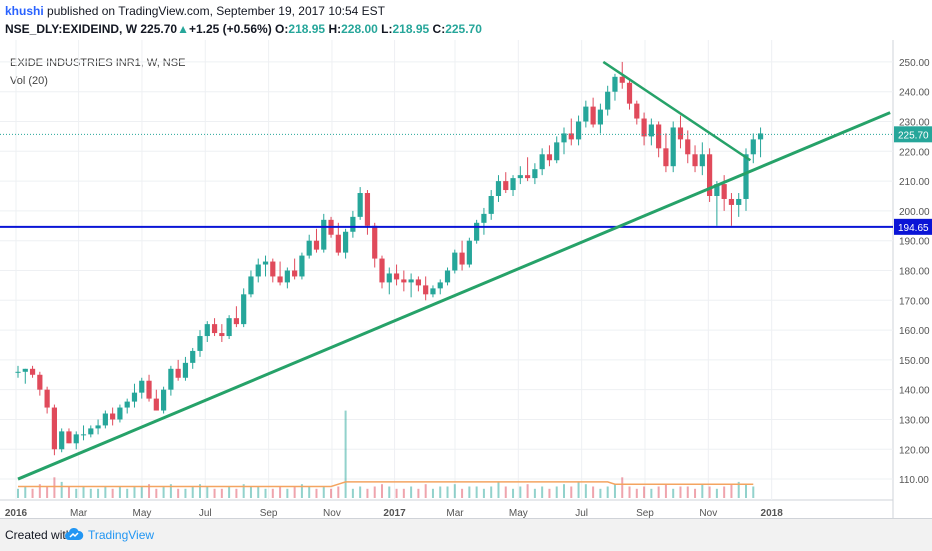 This screenshot has width=932, height=551. I want to click on price-tick-label: 200.00, so click(914, 212).